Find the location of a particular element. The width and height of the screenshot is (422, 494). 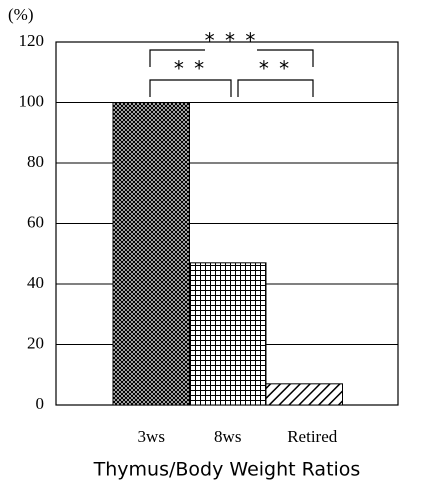

significance-label: * * * is located at coordinates (231, 41).